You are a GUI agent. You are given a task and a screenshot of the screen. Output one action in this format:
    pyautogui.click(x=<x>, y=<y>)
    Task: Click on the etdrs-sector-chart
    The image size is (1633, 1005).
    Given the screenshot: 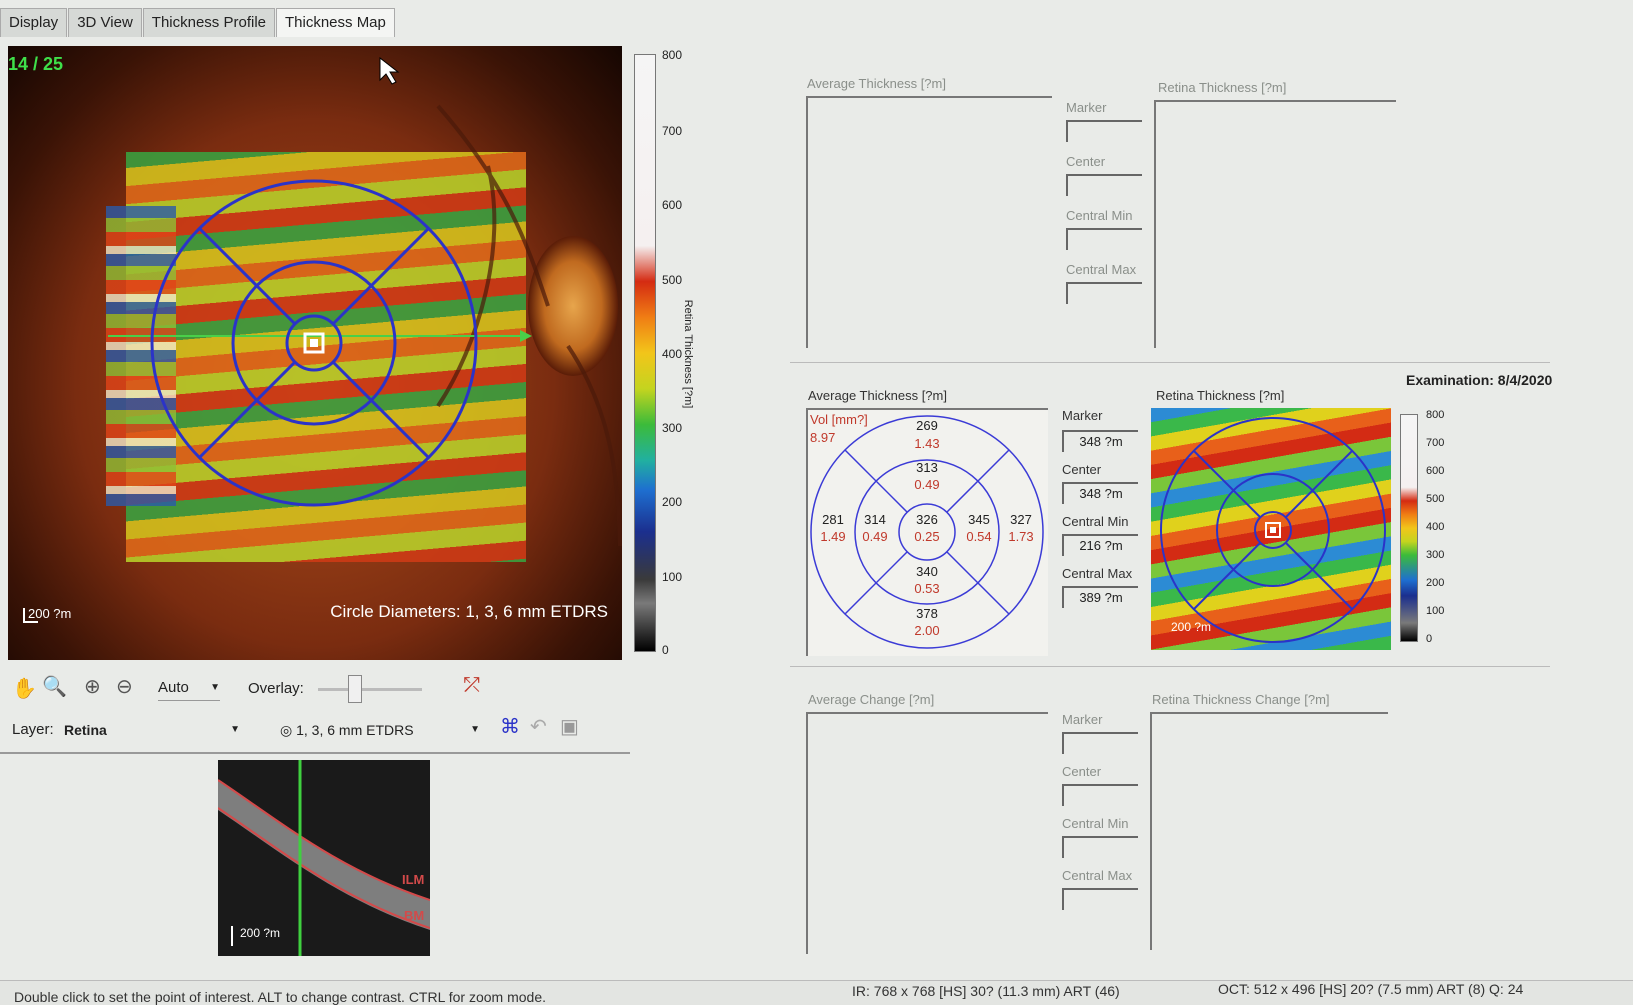 What is the action you would take?
    pyautogui.click(x=926, y=531)
    